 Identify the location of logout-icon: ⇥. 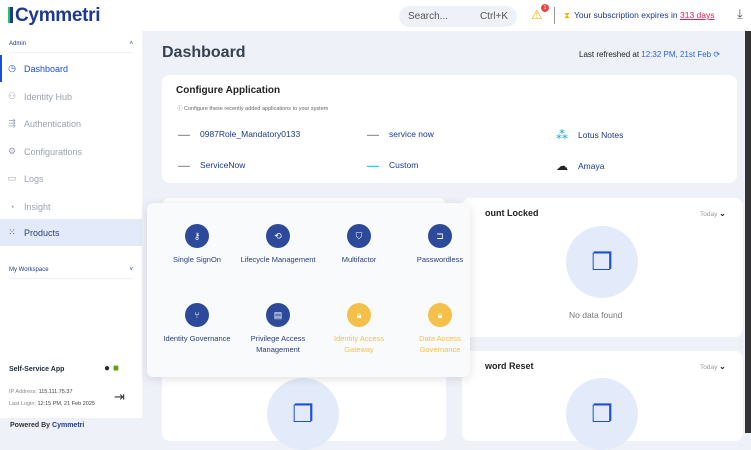
(119, 396).